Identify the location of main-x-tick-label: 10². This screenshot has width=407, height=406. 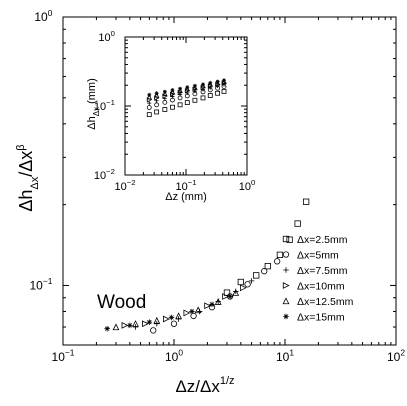
(396, 356).